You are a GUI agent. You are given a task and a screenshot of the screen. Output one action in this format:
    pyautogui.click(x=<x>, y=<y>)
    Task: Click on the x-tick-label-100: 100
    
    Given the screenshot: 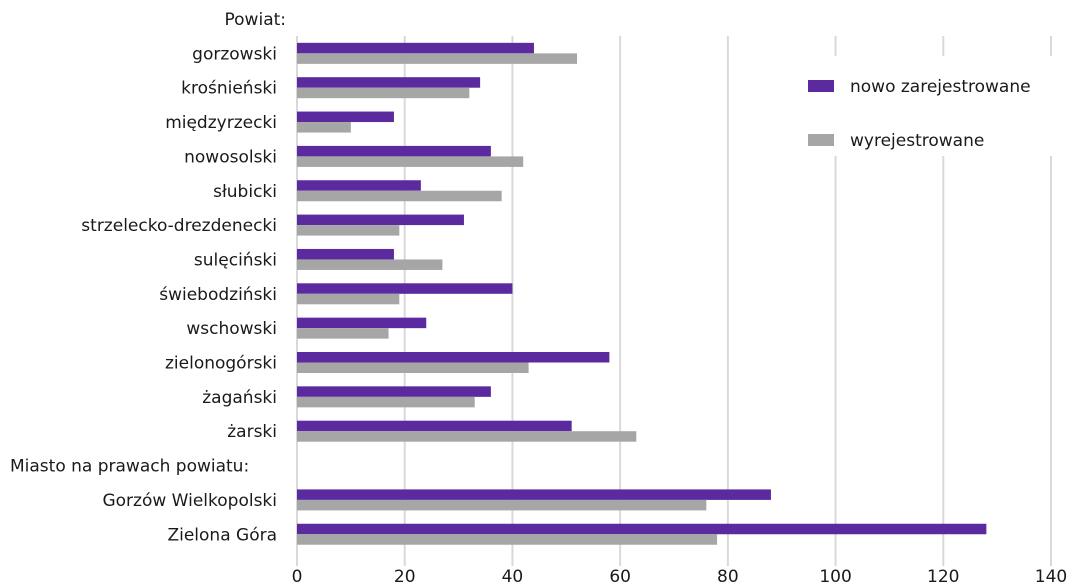 What is the action you would take?
    pyautogui.click(x=835, y=575)
    